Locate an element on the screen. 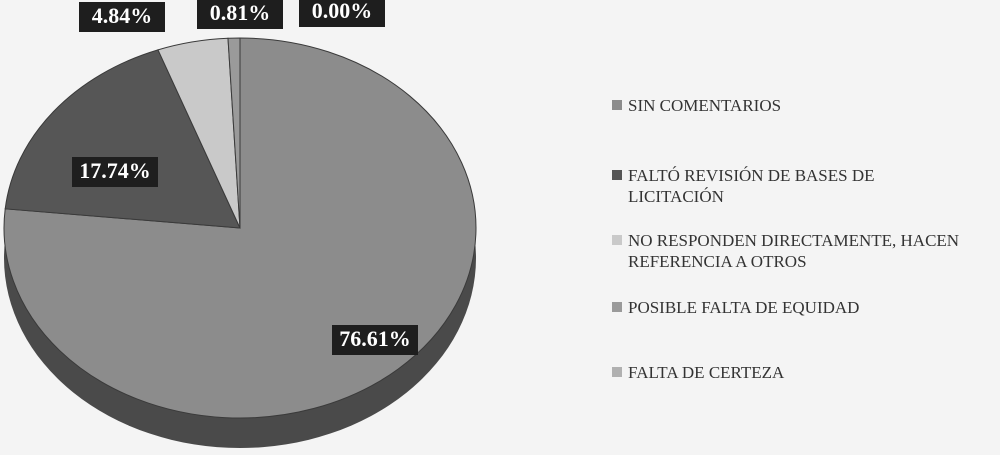  pie-slice is located at coordinates (122, 139).